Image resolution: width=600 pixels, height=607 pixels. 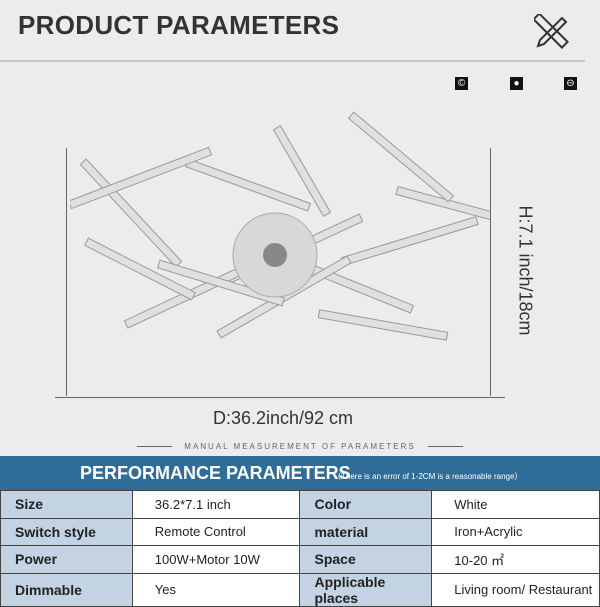 What do you see at coordinates (461, 83) in the screenshot?
I see `copyright-icon: ©` at bounding box center [461, 83].